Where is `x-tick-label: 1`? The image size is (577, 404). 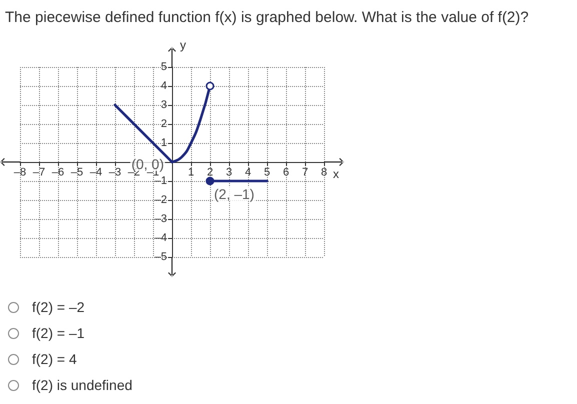
x-tick-label: 1 is located at coordinates (191, 172).